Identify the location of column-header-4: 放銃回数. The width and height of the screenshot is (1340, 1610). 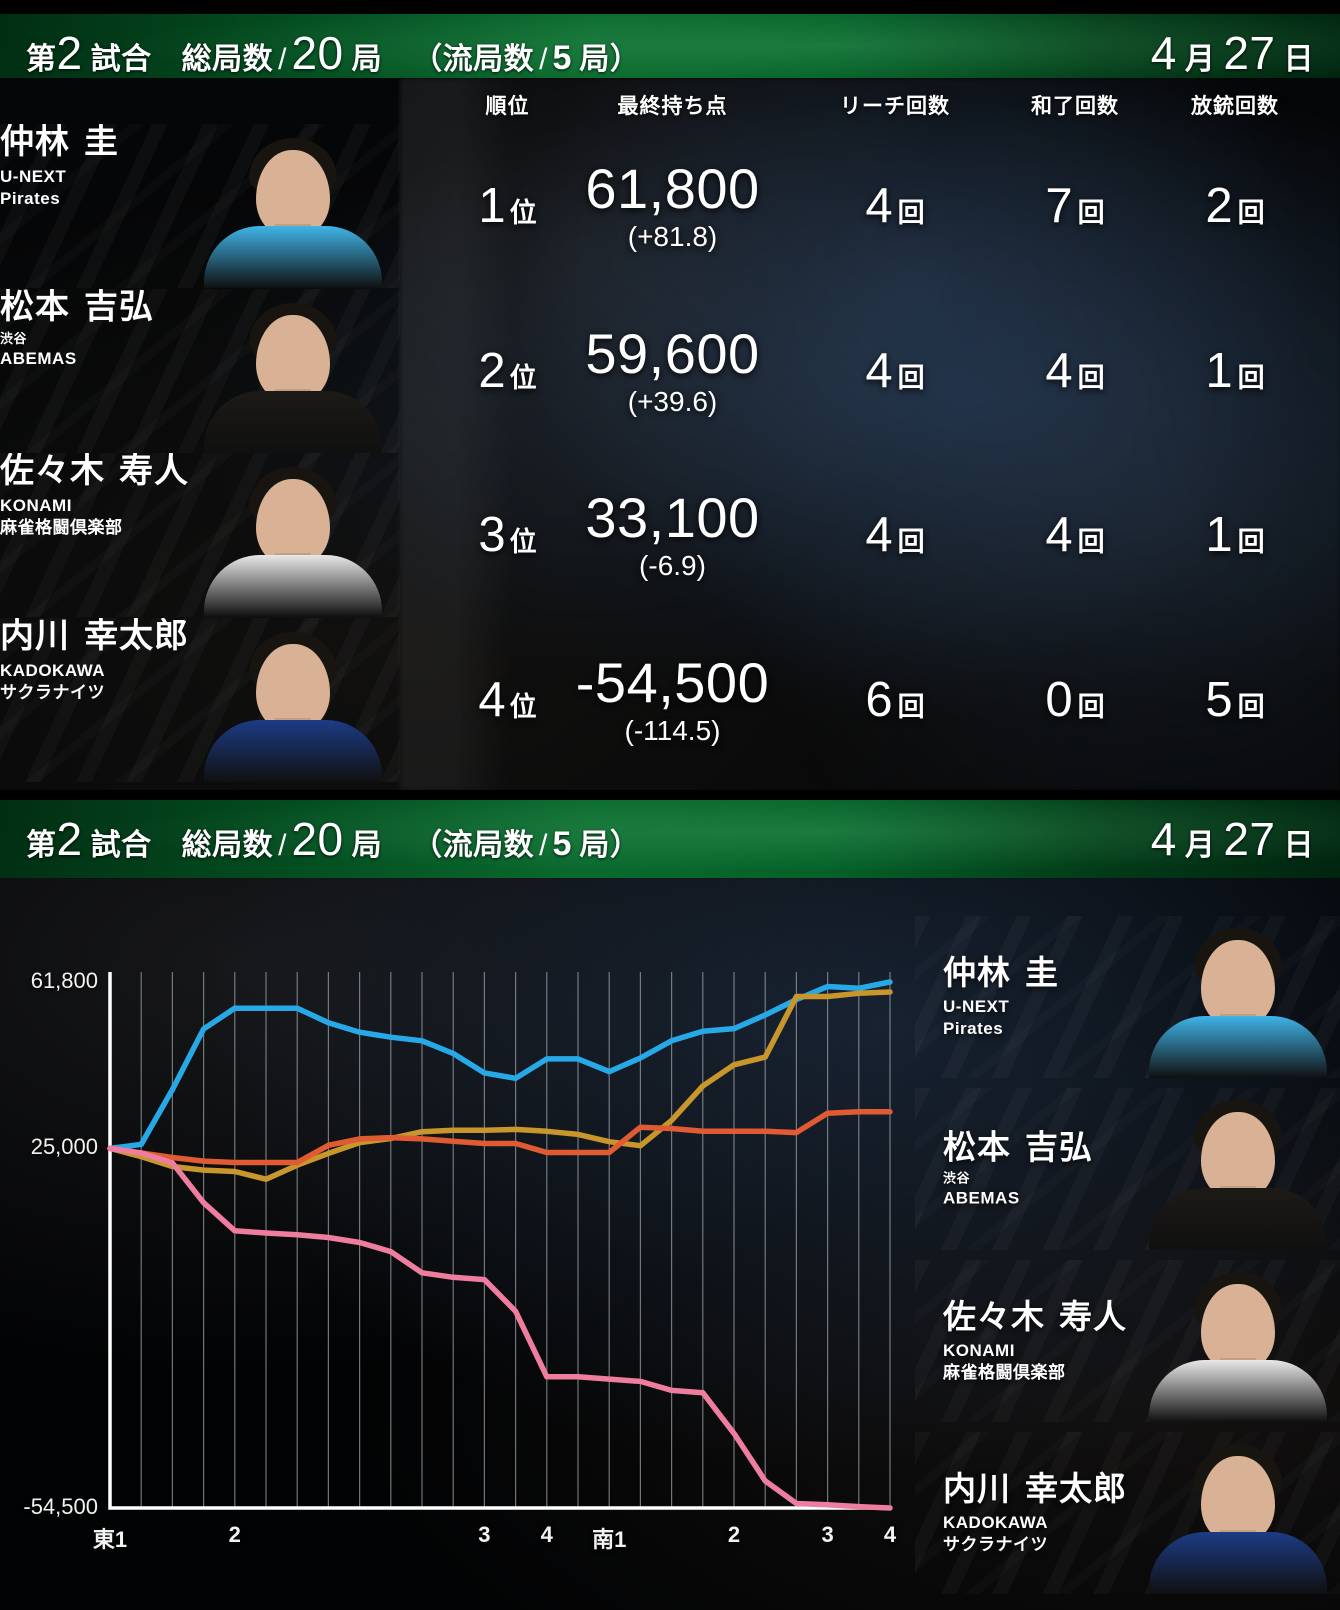
(1235, 106).